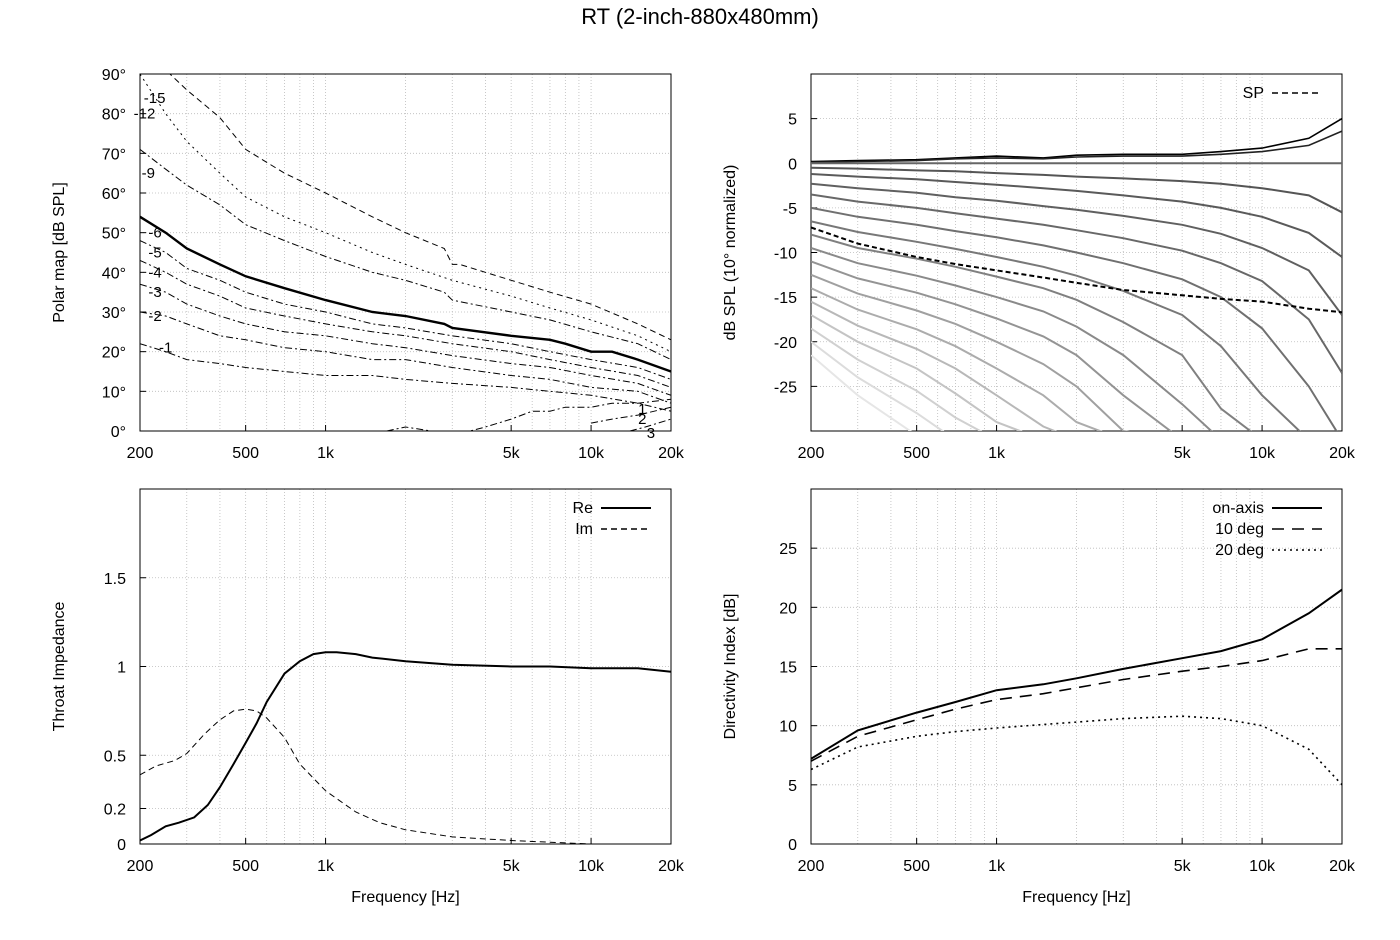 The width and height of the screenshot is (1400, 940). I want to click on sp-curve, so click(1076, 270).